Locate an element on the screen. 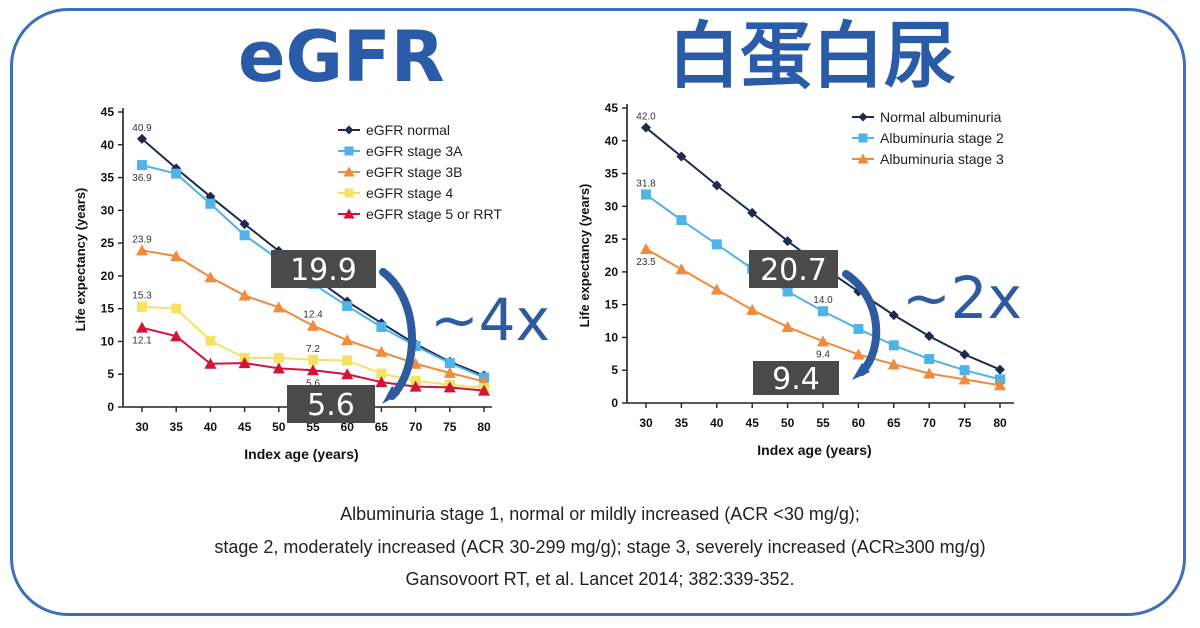  albuminuria-x-tick-label: 50 is located at coordinates (788, 423).